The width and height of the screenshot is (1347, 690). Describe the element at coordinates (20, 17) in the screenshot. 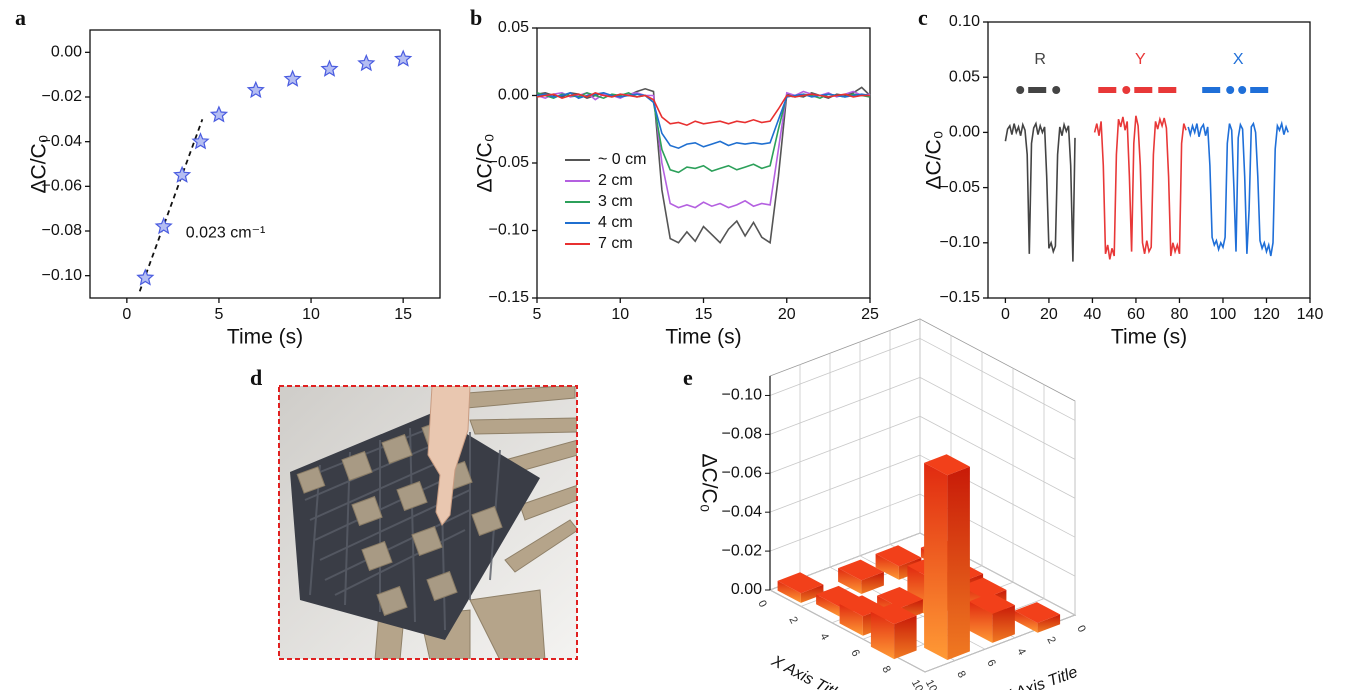

I see `panel-label: a` at that location.